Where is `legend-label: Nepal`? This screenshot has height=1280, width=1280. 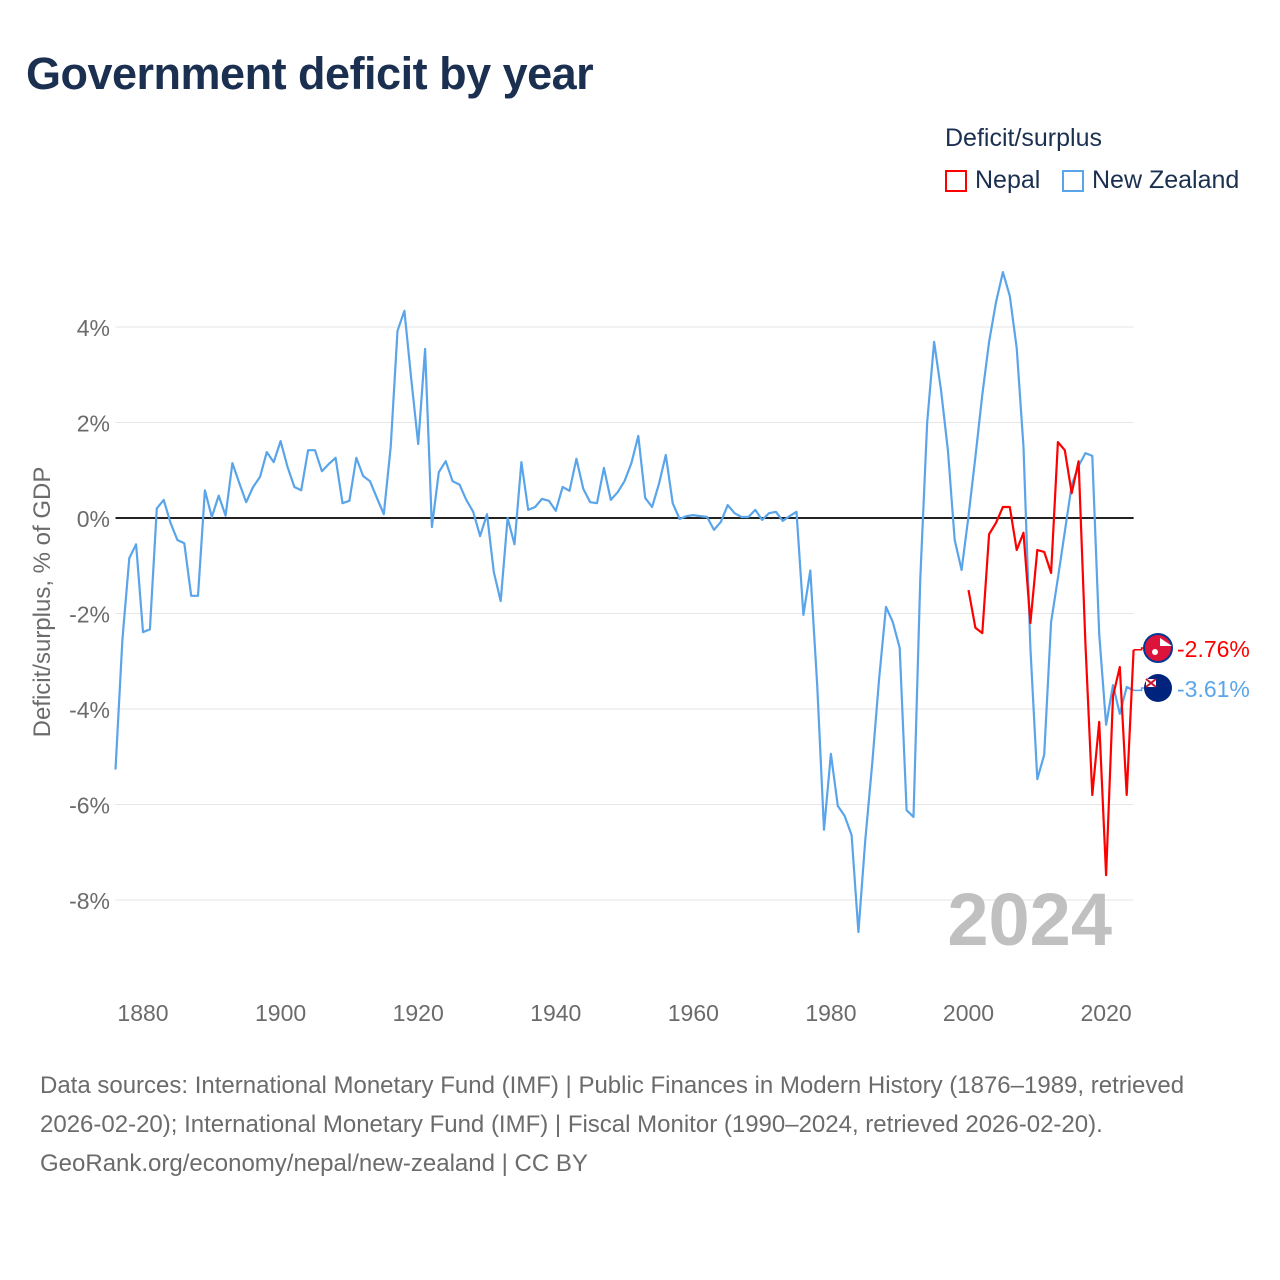 legend-label: Nepal is located at coordinates (1008, 180).